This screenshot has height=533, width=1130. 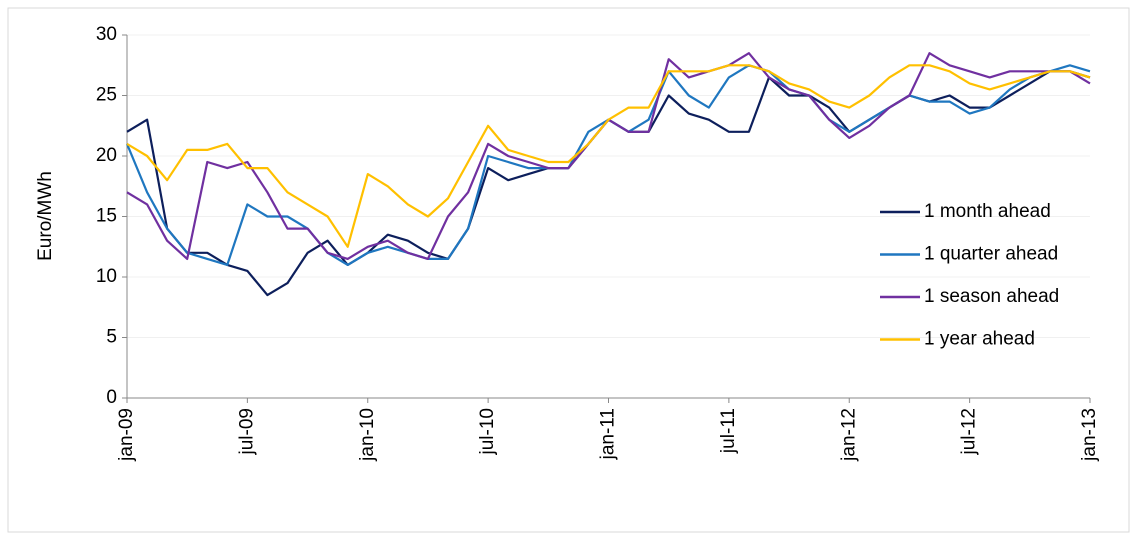 I want to click on x-tick-label: jul-11, so click(x=728, y=431).